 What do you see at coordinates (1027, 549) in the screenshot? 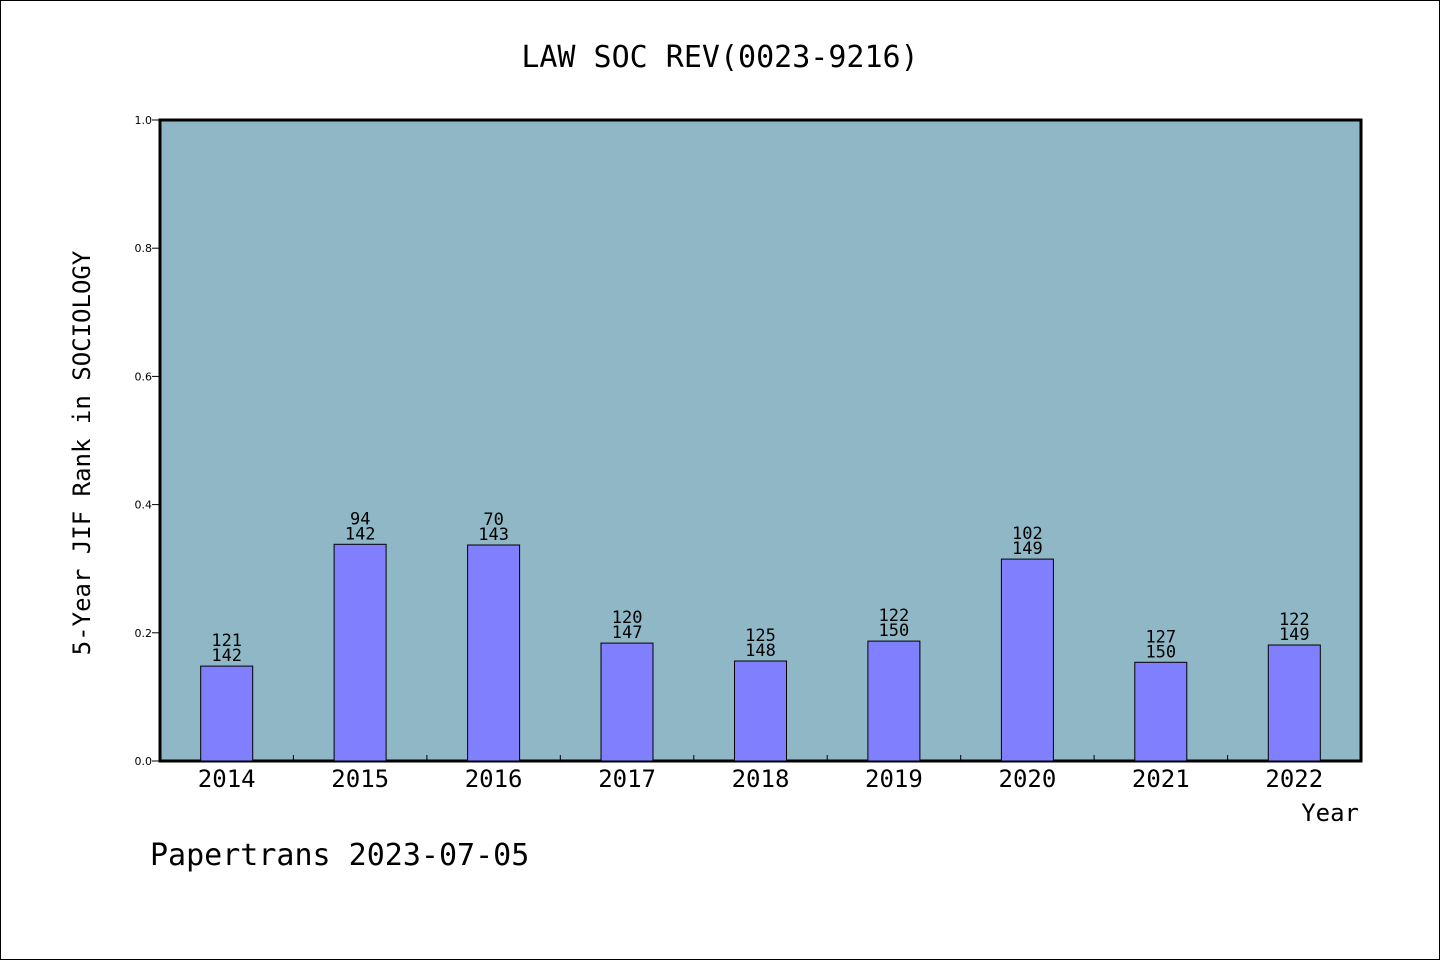
I see `bar-label-total-2020: 149` at bounding box center [1027, 549].